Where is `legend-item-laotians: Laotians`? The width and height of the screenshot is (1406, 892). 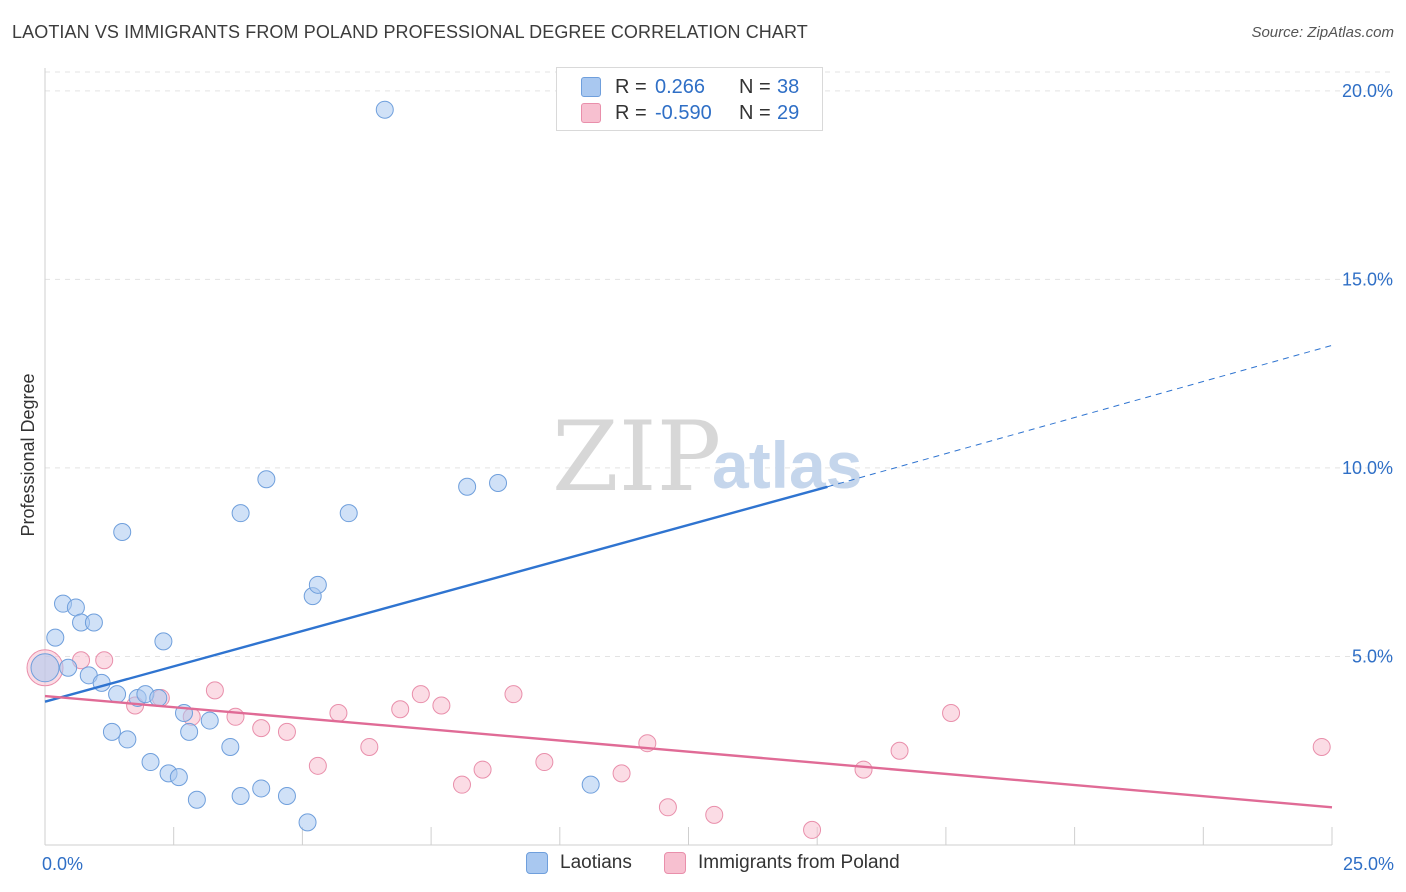
legend-item-laotians: Laotians is located at coordinates (579, 863).